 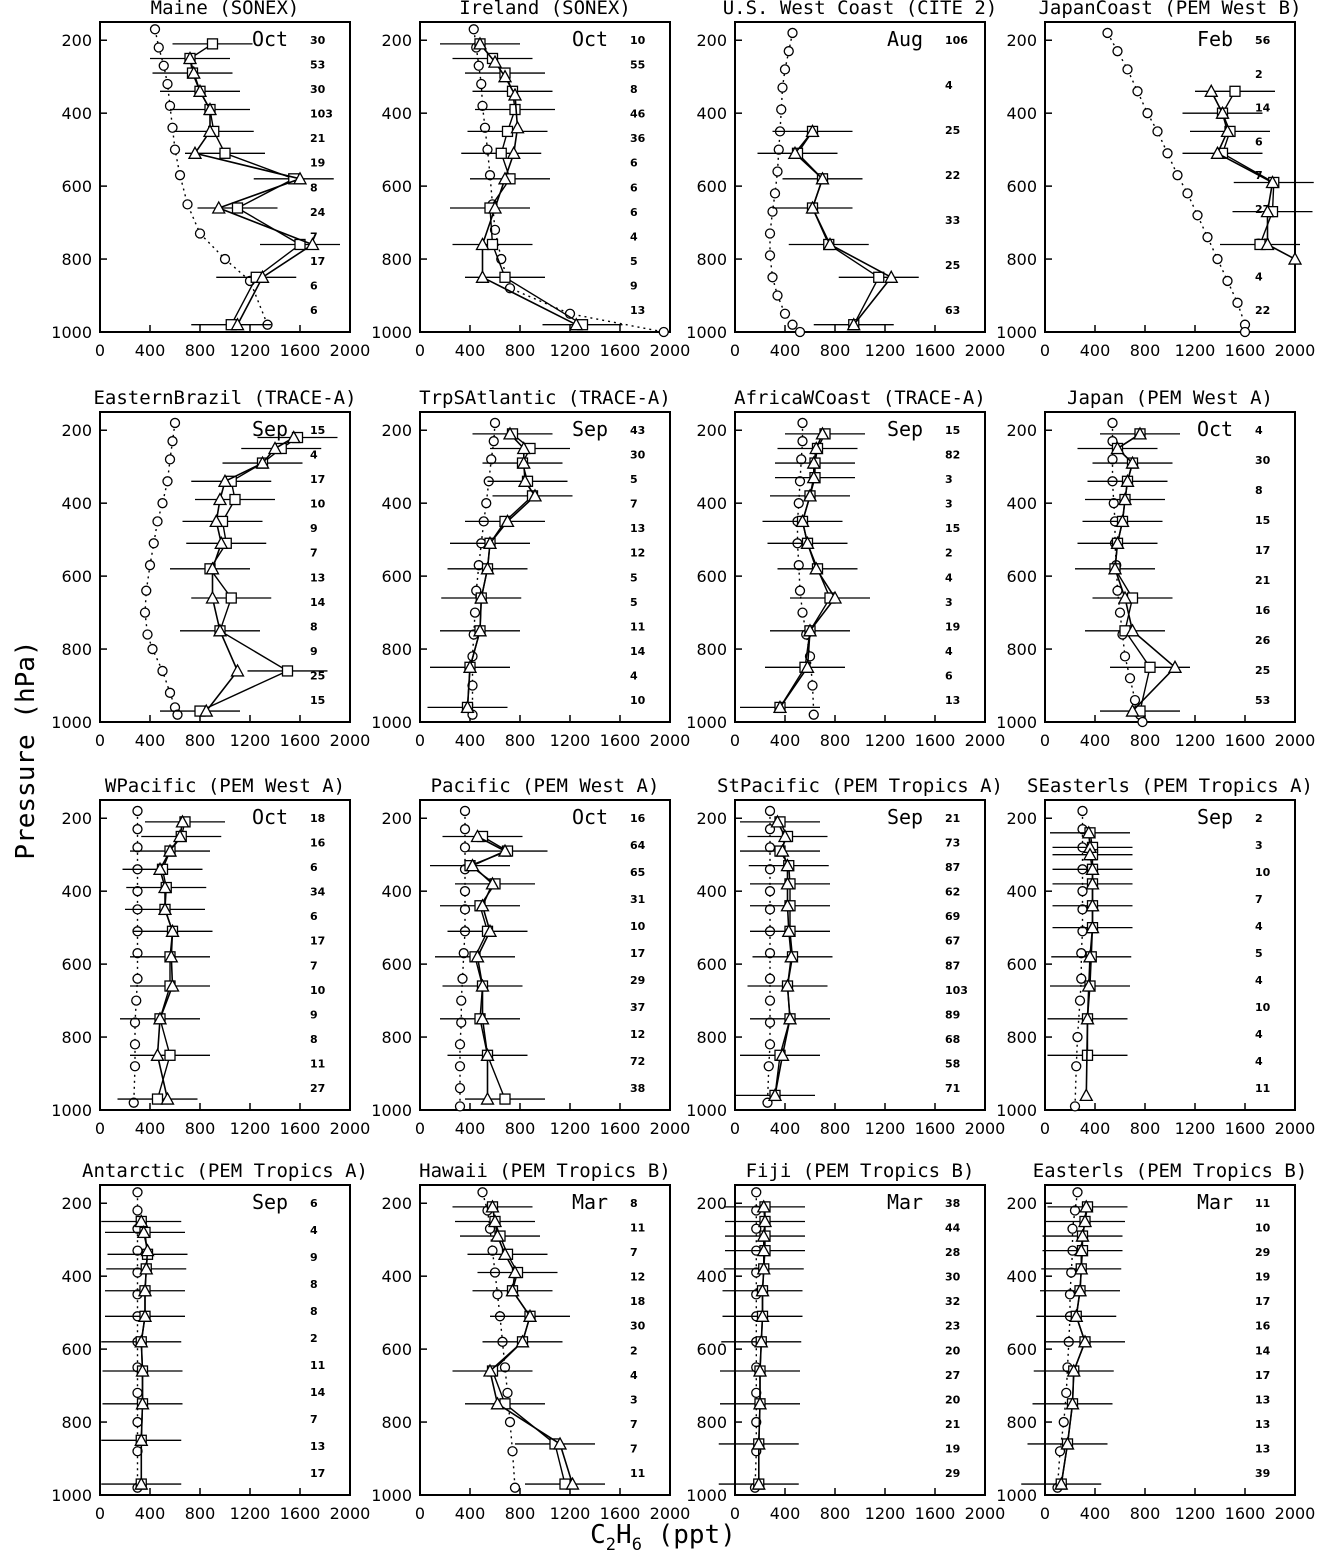 I want to click on sample-count: 8, so click(x=314, y=1039).